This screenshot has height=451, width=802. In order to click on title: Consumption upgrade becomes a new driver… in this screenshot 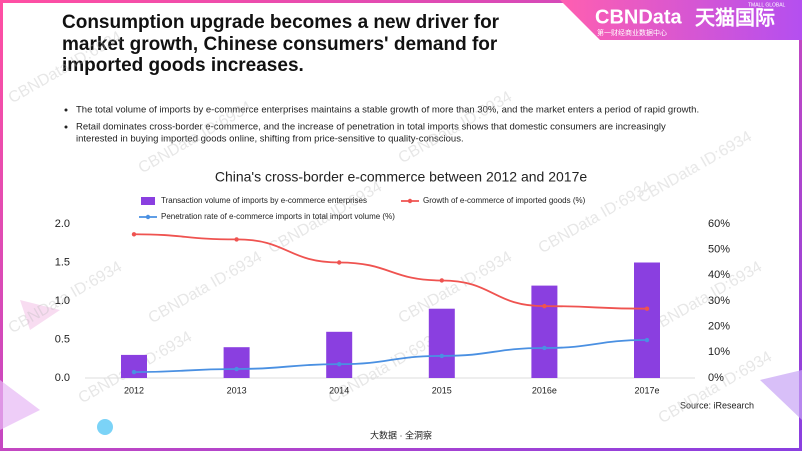, I will do `click(281, 22)`.